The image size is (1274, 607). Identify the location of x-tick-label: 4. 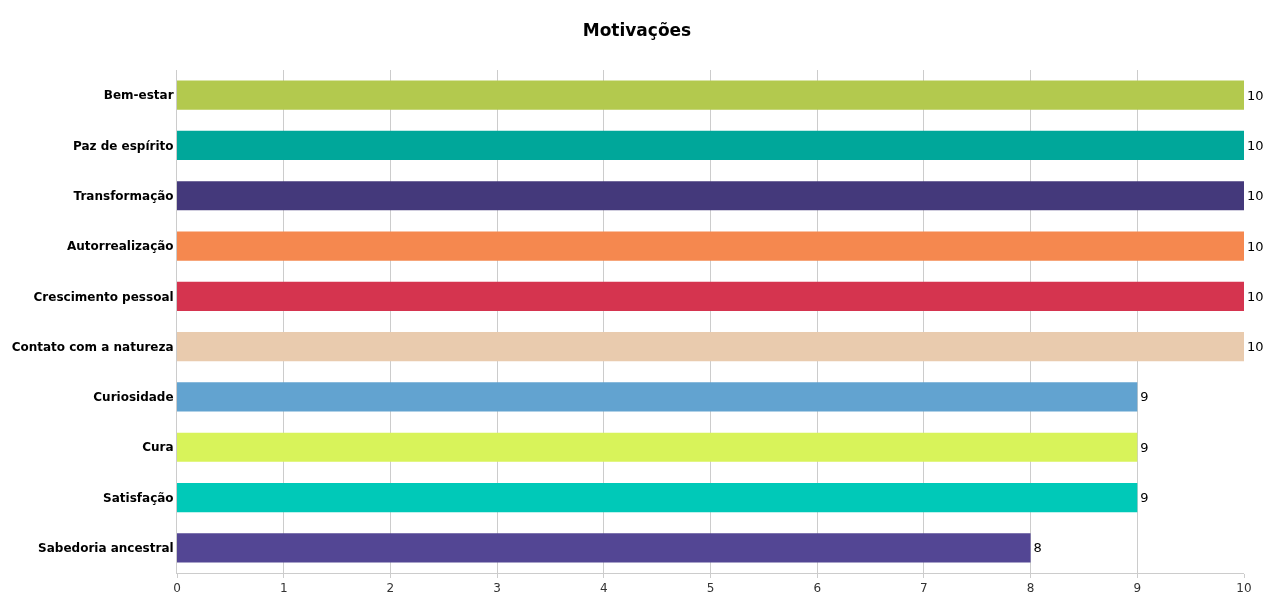
(603, 588).